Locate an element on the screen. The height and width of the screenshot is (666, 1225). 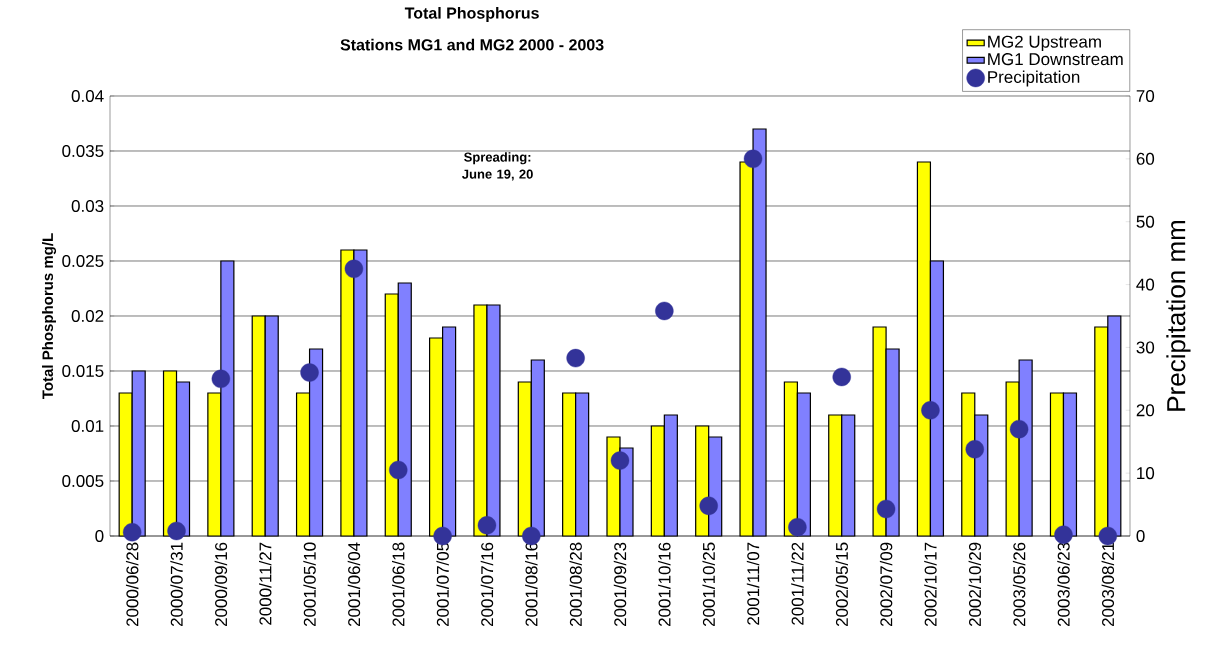
x-tick-label: 2001/10/25 is located at coordinates (708, 584).